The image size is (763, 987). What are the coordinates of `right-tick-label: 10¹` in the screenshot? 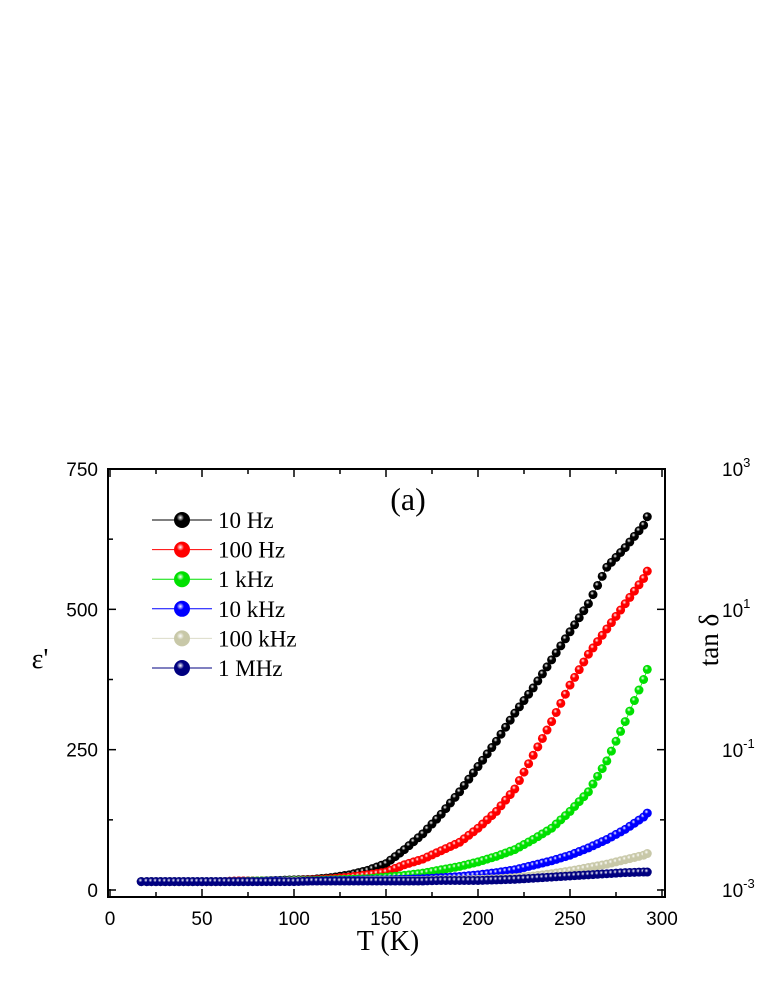 It's located at (736, 609).